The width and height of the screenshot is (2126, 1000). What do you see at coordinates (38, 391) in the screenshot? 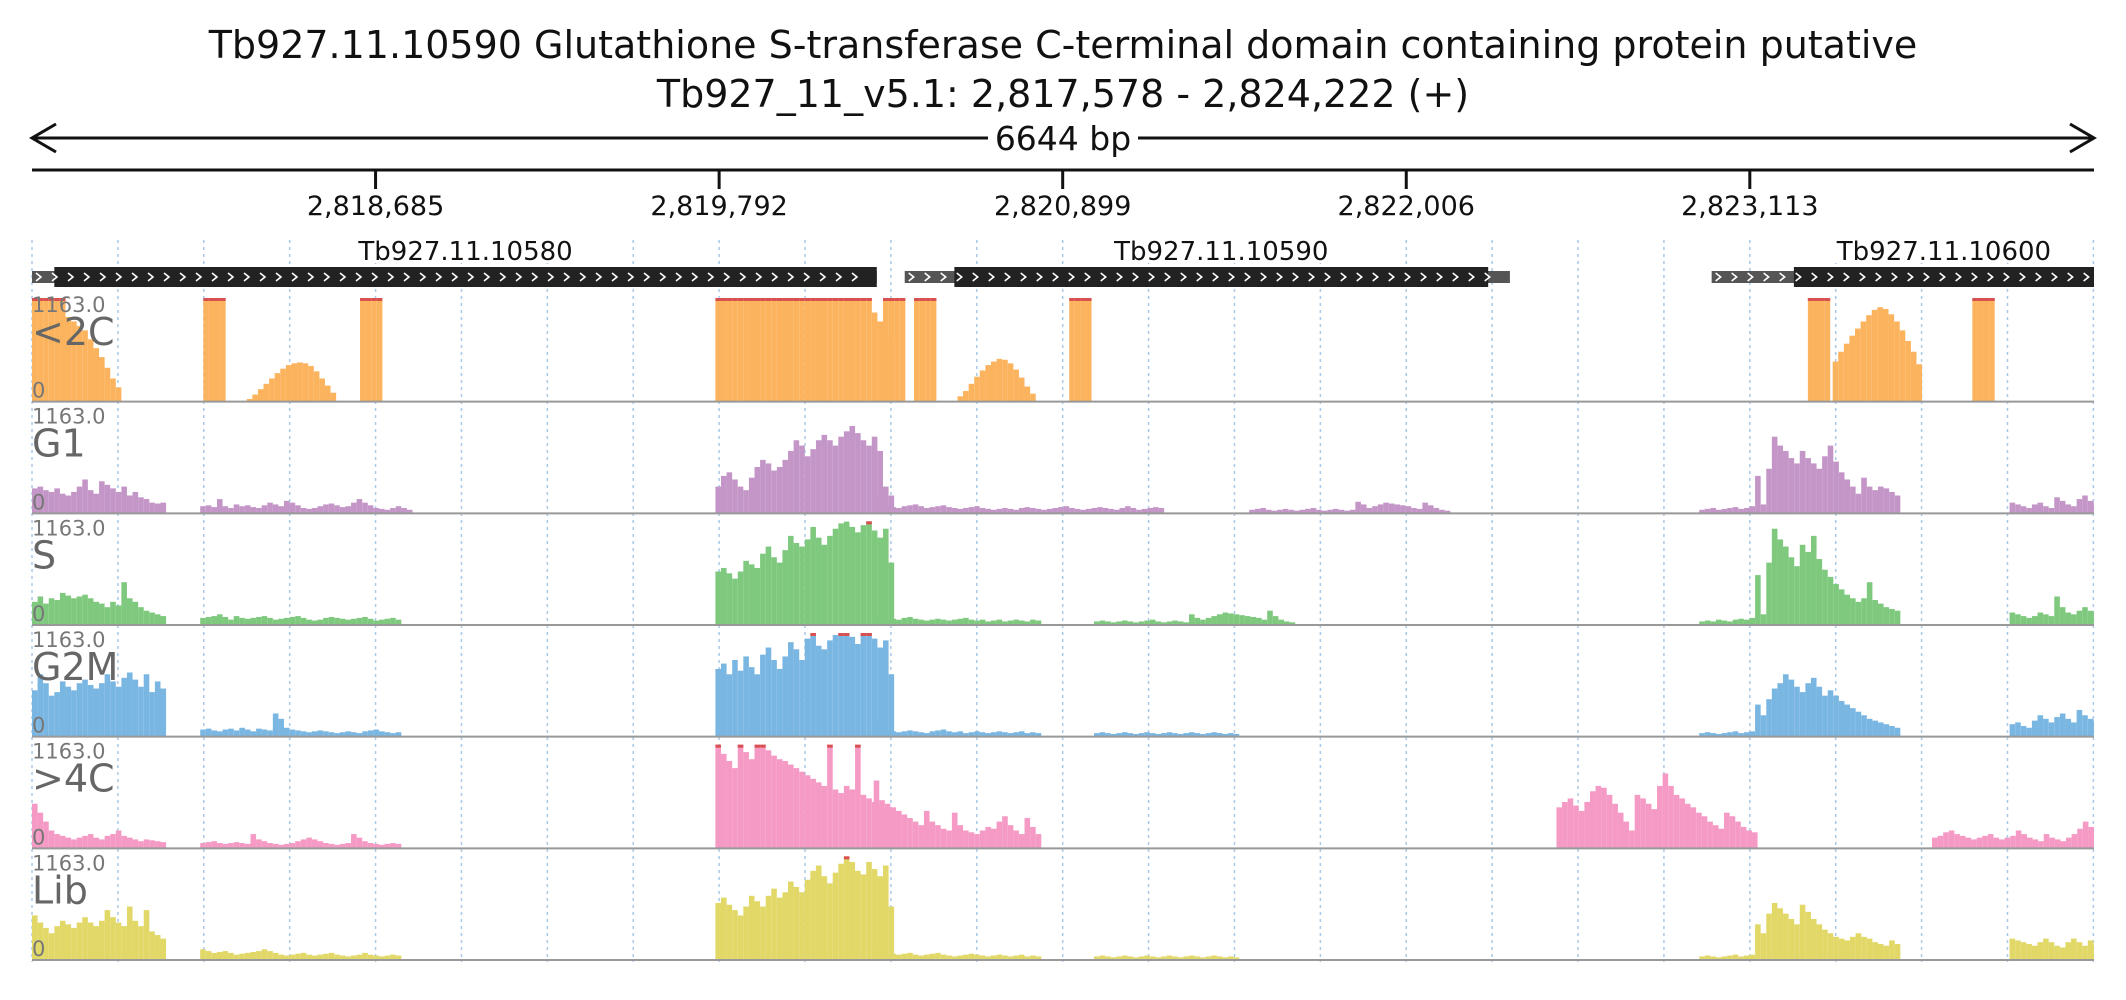
I see `y-min-label: 0` at bounding box center [38, 391].